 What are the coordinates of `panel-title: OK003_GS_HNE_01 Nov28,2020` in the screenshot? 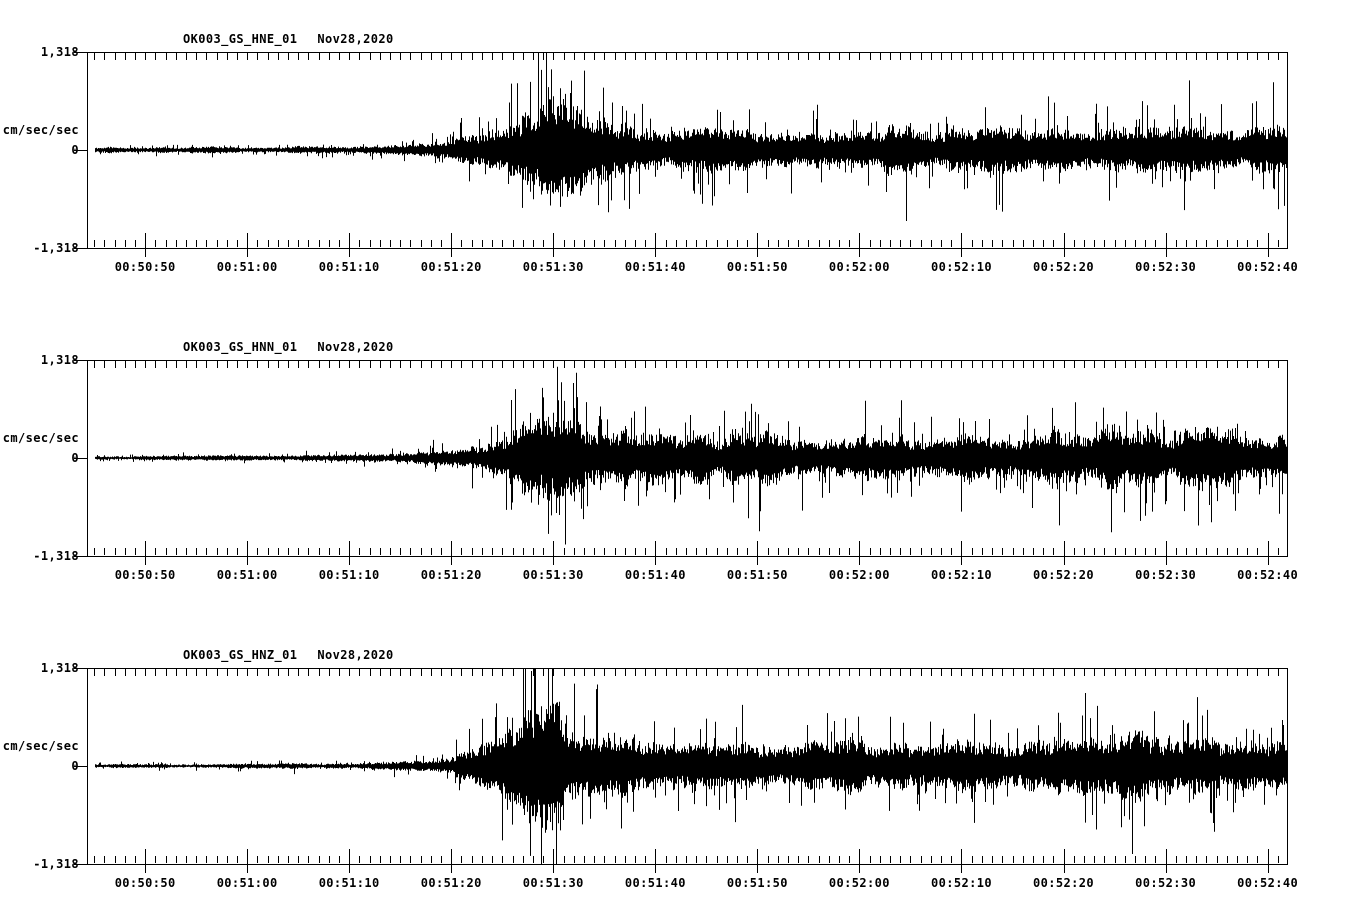 It's located at (288, 39).